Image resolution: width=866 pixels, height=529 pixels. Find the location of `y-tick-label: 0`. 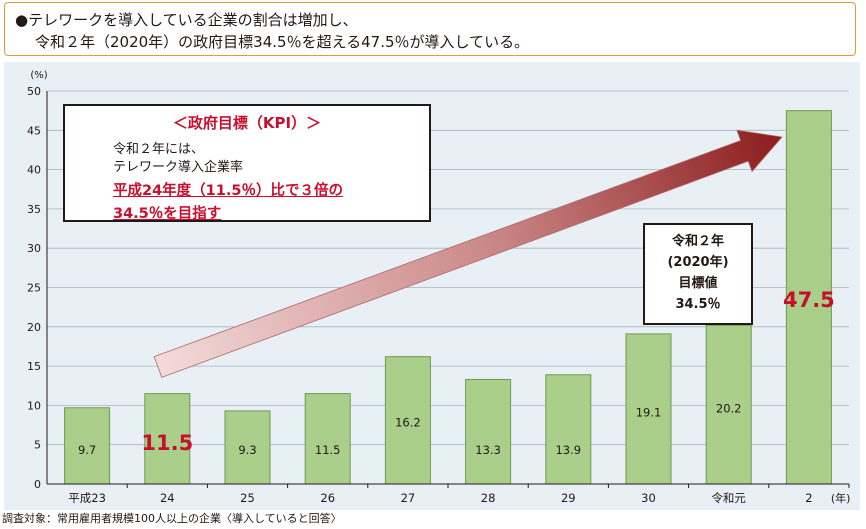

y-tick-label: 0 is located at coordinates (37, 484).